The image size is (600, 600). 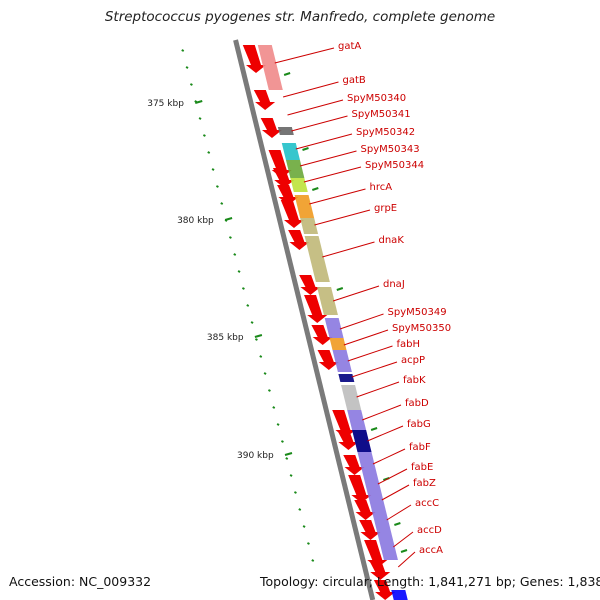 I want to click on accession-text: Accession: NC_009332, so click(x=80, y=581).